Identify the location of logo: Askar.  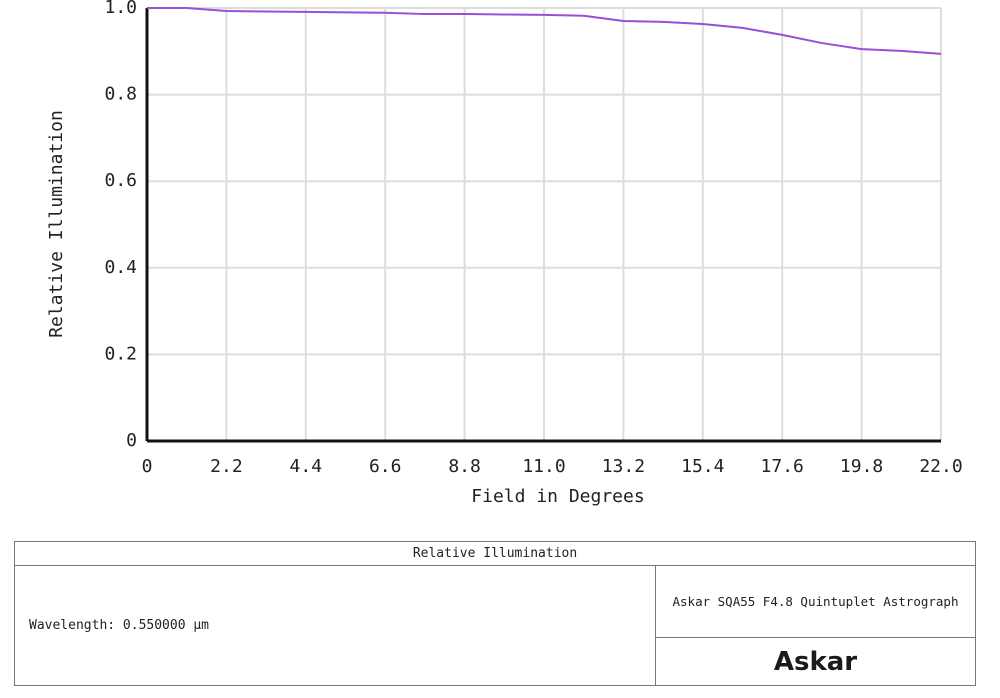
(815, 661).